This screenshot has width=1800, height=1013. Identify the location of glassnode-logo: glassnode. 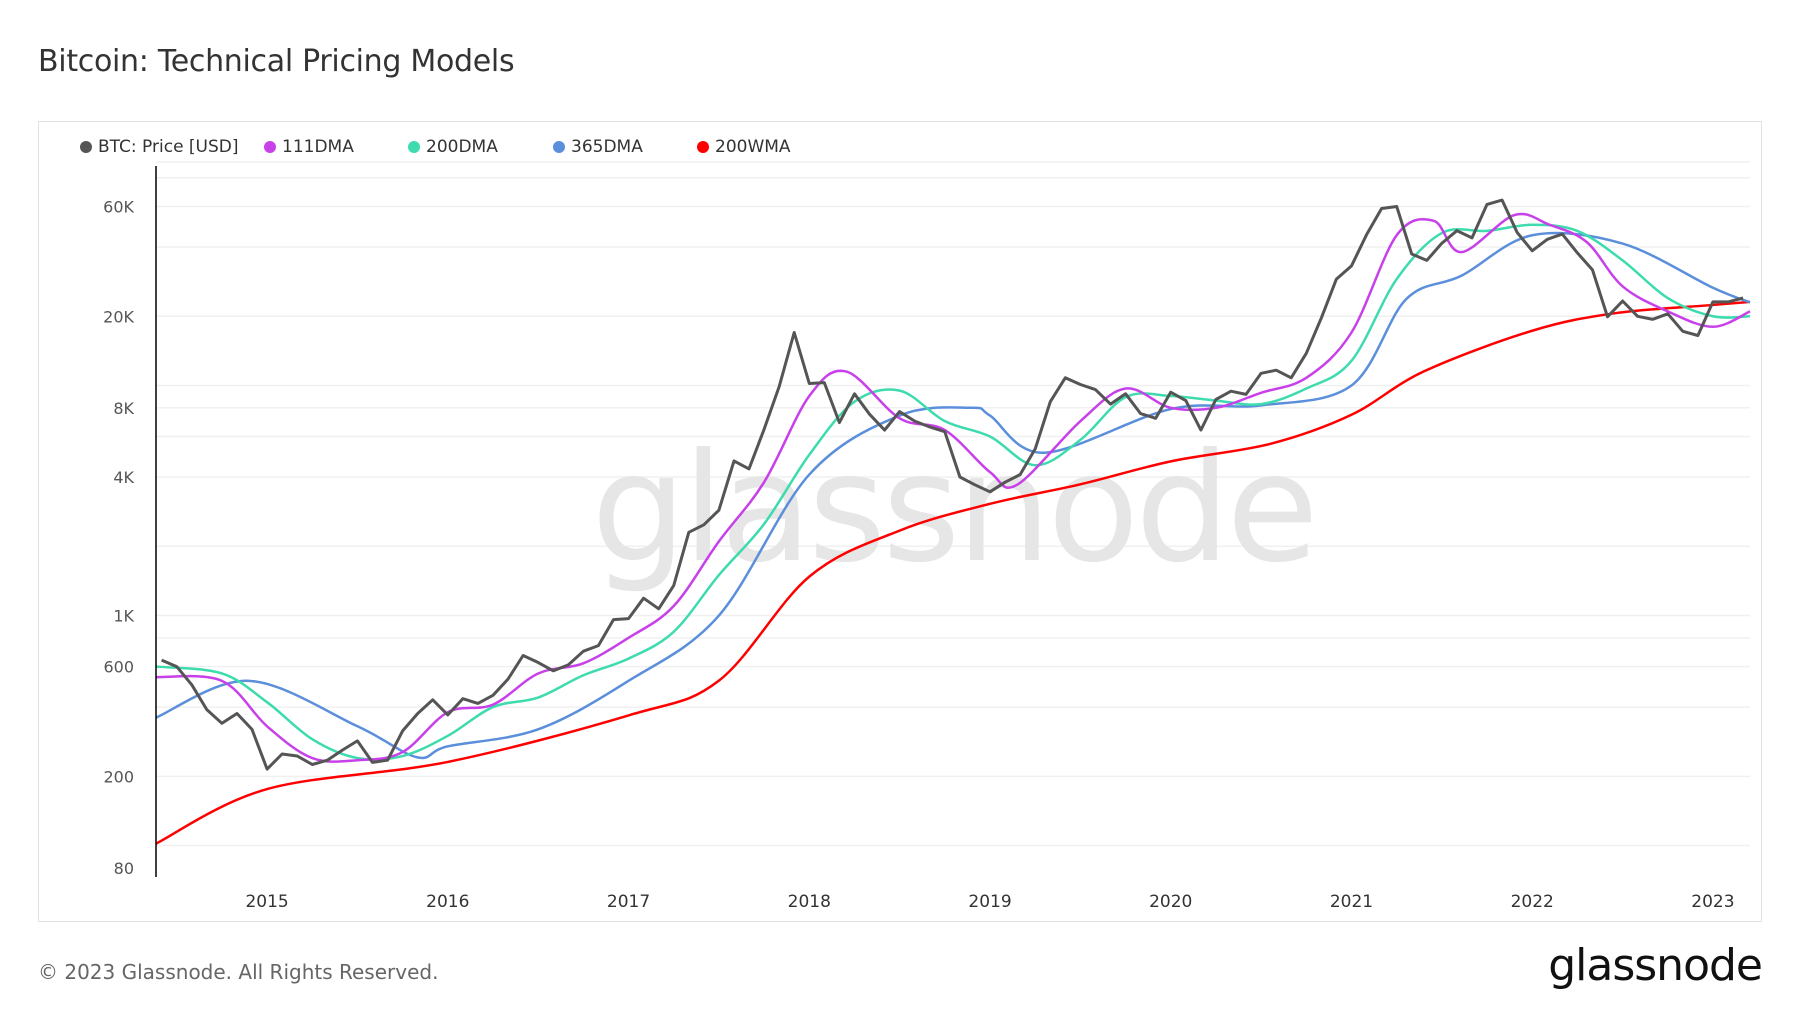
(1655, 965).